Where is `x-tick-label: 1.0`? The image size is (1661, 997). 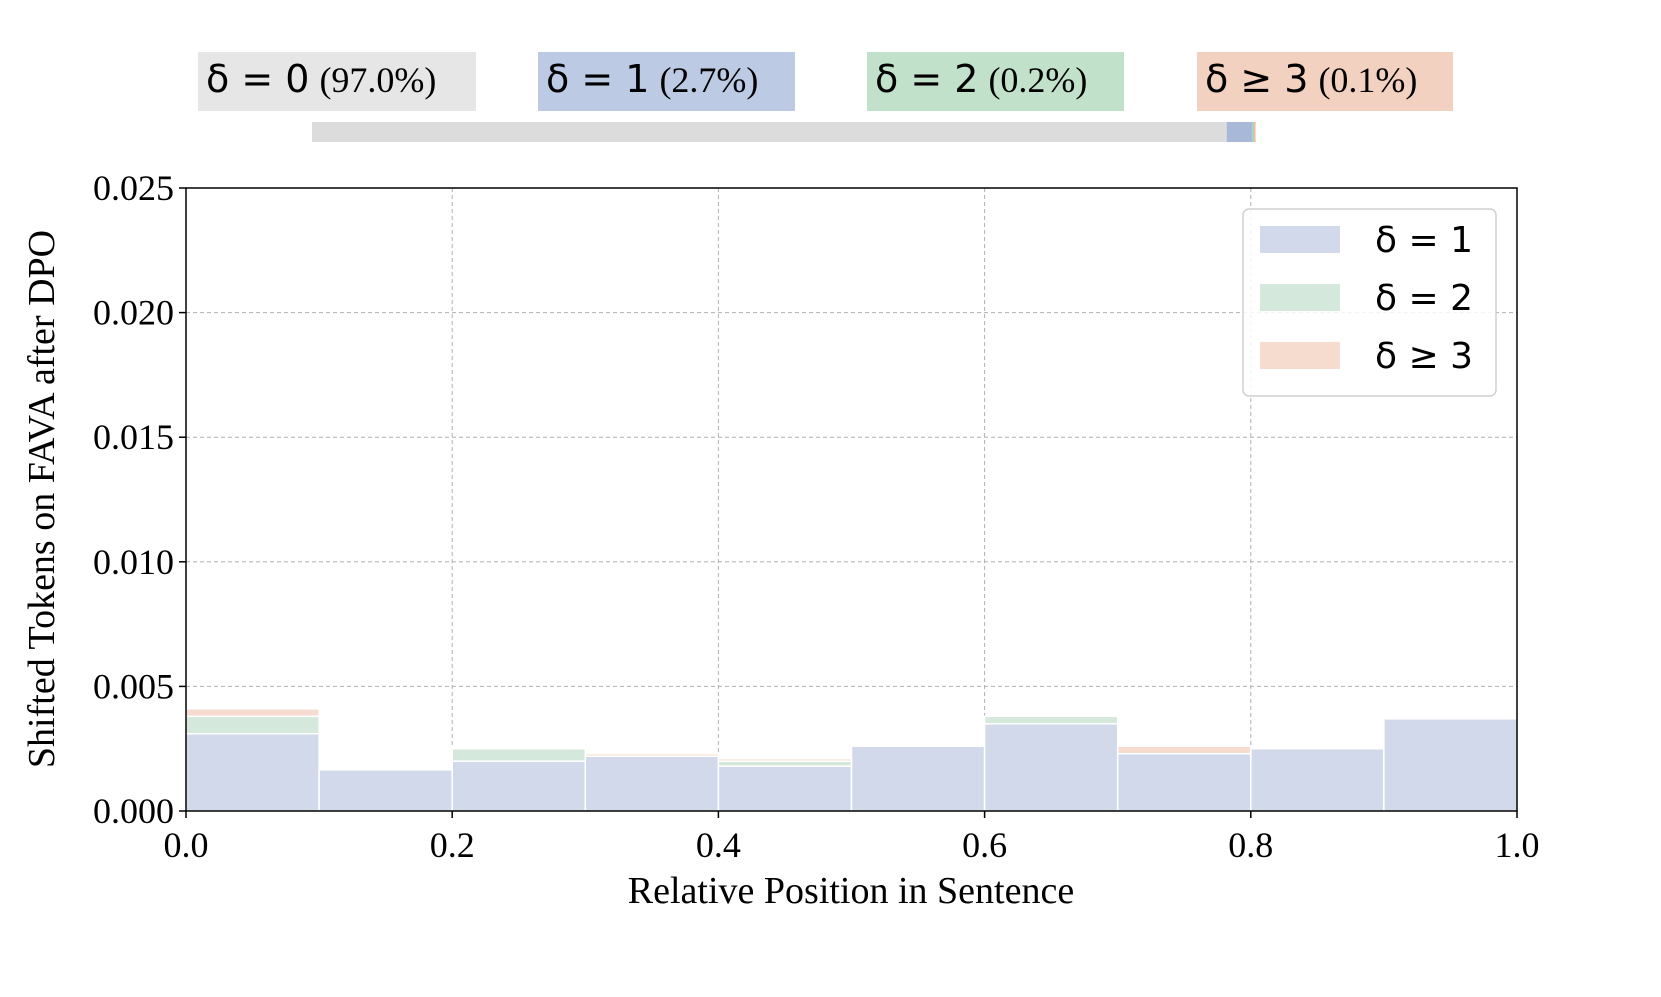 x-tick-label: 1.0 is located at coordinates (1517, 845).